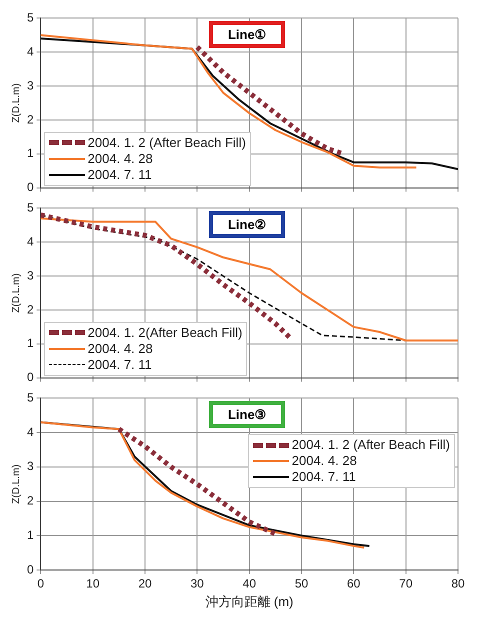 The height and width of the screenshot is (618, 480). I want to click on x-tick-label: 70, so click(406, 583).